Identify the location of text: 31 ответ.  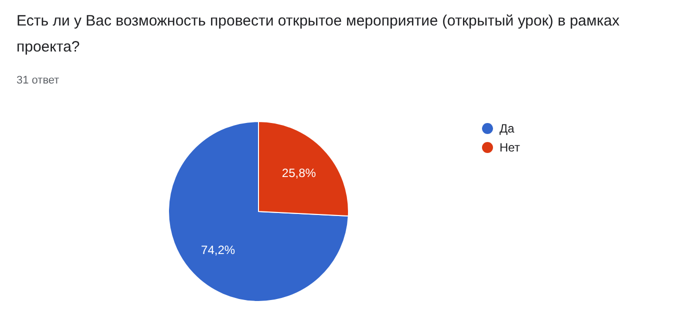
(38, 80).